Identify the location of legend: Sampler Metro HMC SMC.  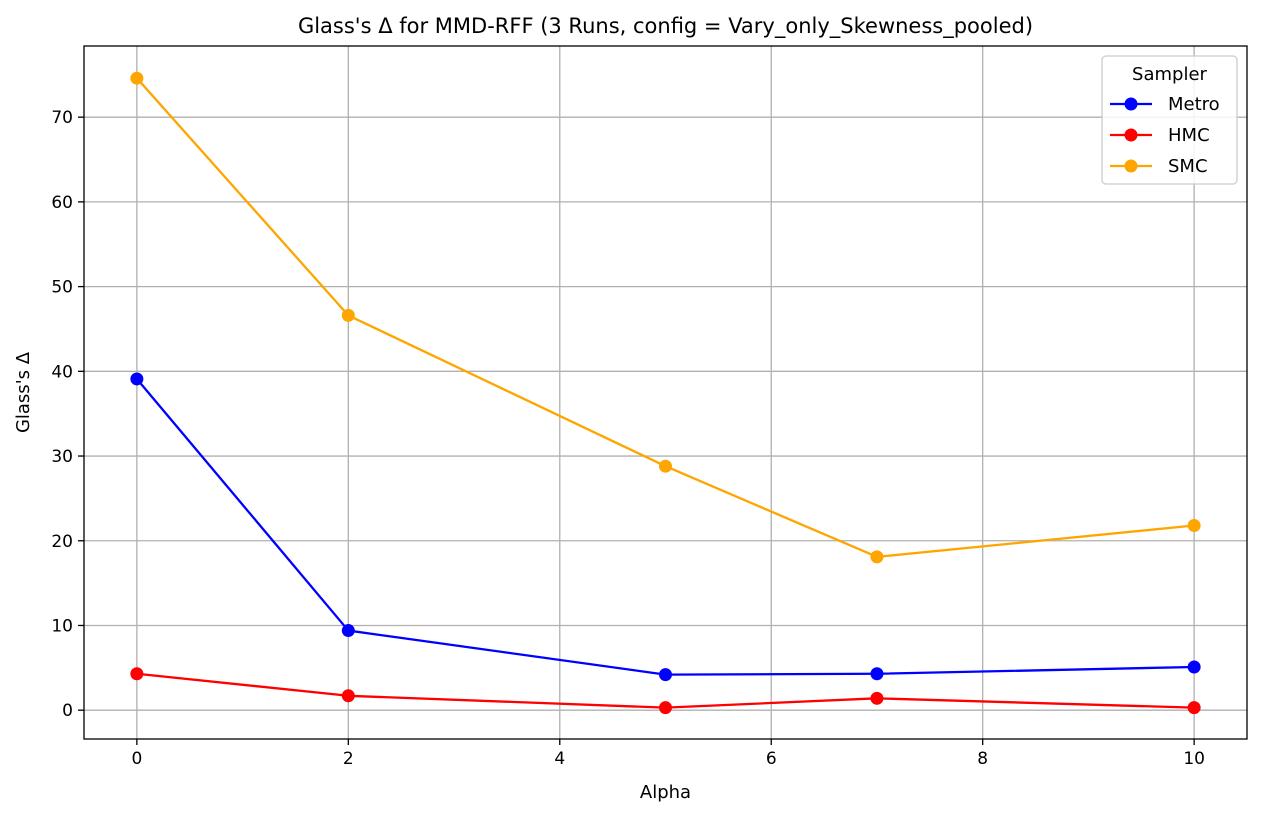
(1169, 120).